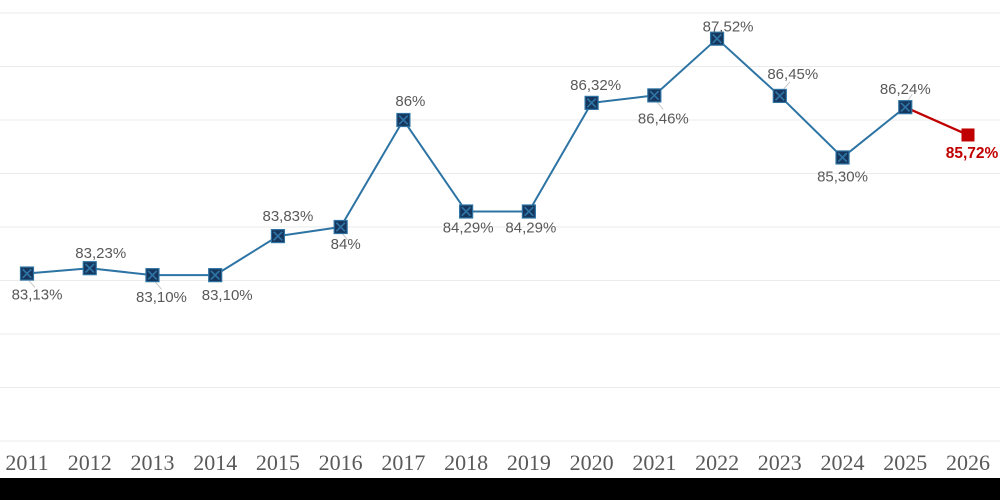 The height and width of the screenshot is (500, 1000). I want to click on highlight-segment, so click(937, 121).